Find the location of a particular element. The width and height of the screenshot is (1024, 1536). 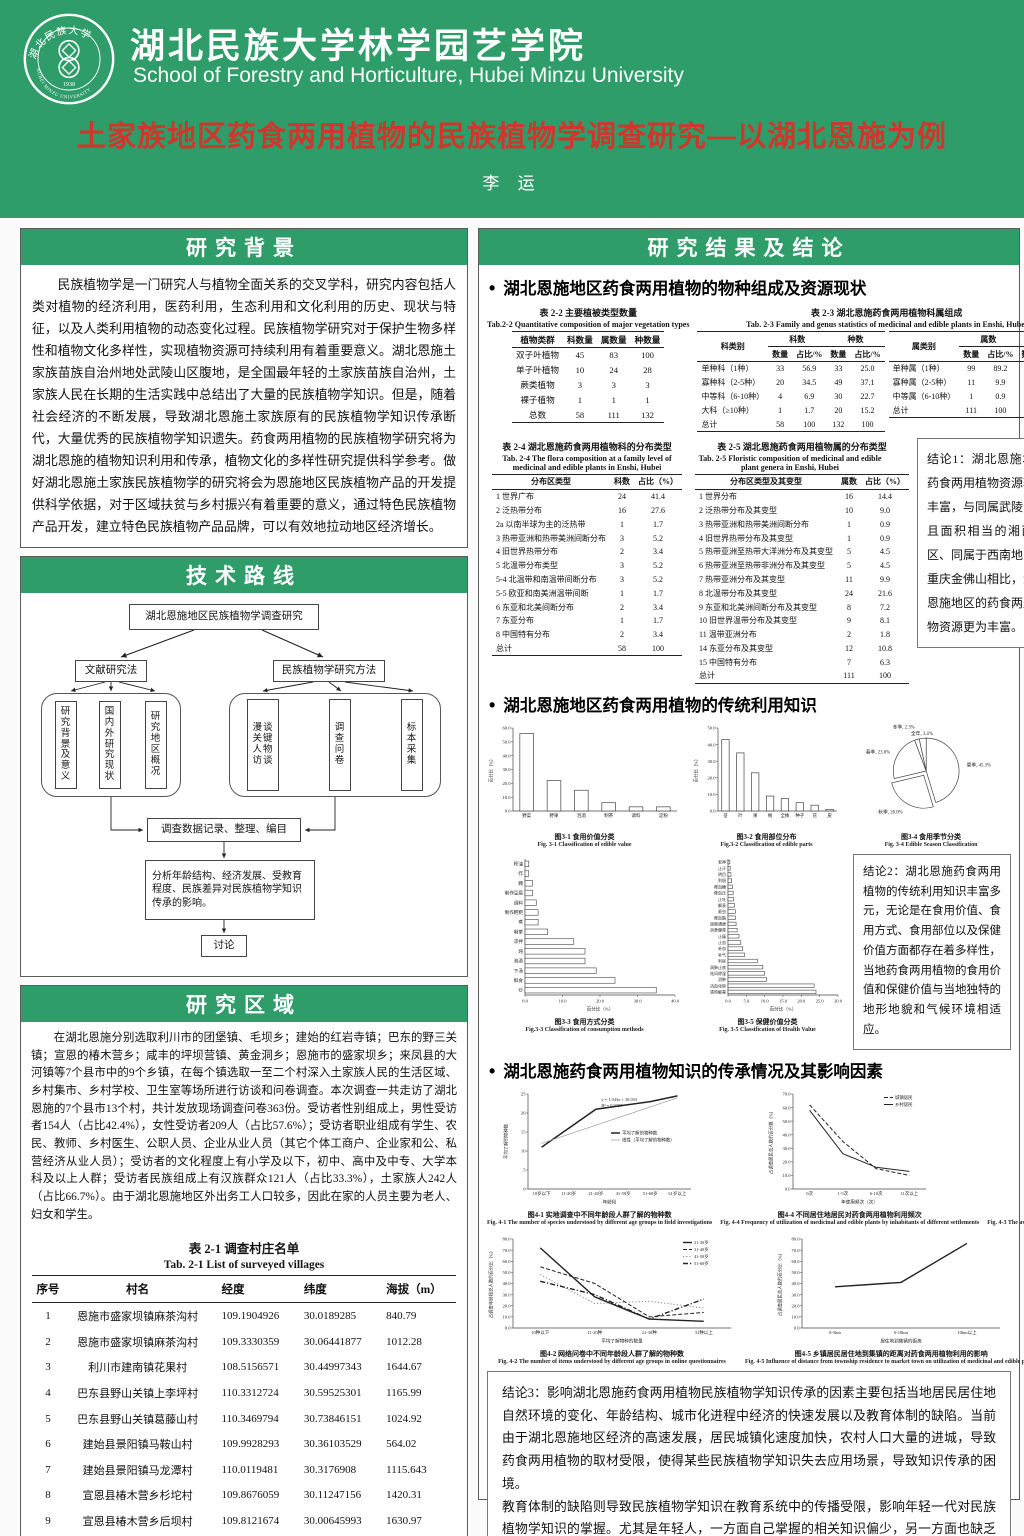

table-row: 9 东亚和北美洲间断分布及其变型 8 7.2 is located at coordinates (802, 607).